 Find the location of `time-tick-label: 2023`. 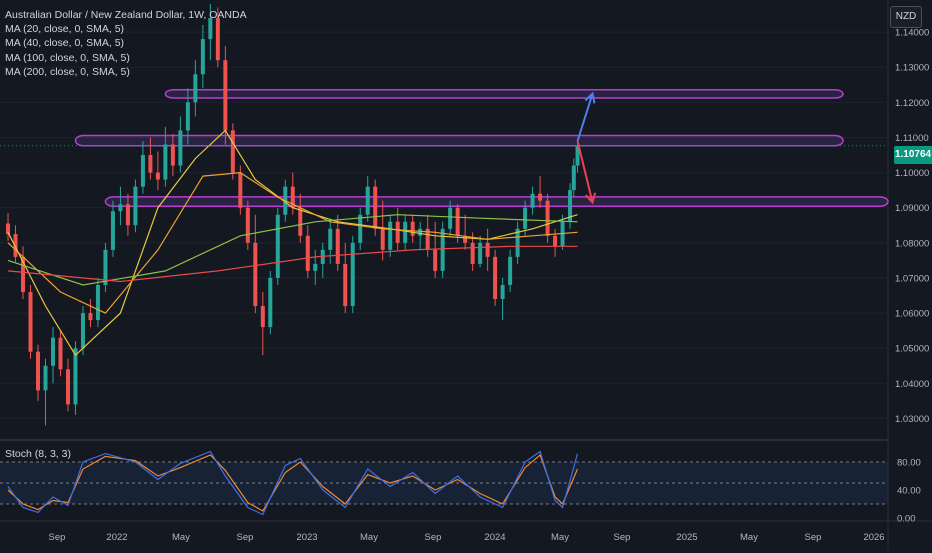

time-tick-label: 2023 is located at coordinates (306, 537).